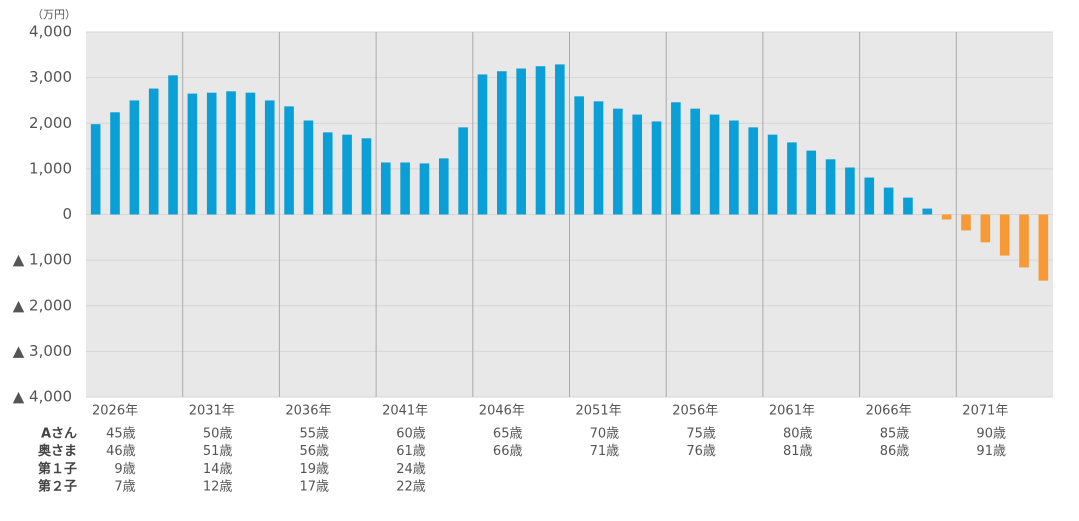  What do you see at coordinates (50, 123) in the screenshot?
I see `y-tick-label: 2,000` at bounding box center [50, 123].